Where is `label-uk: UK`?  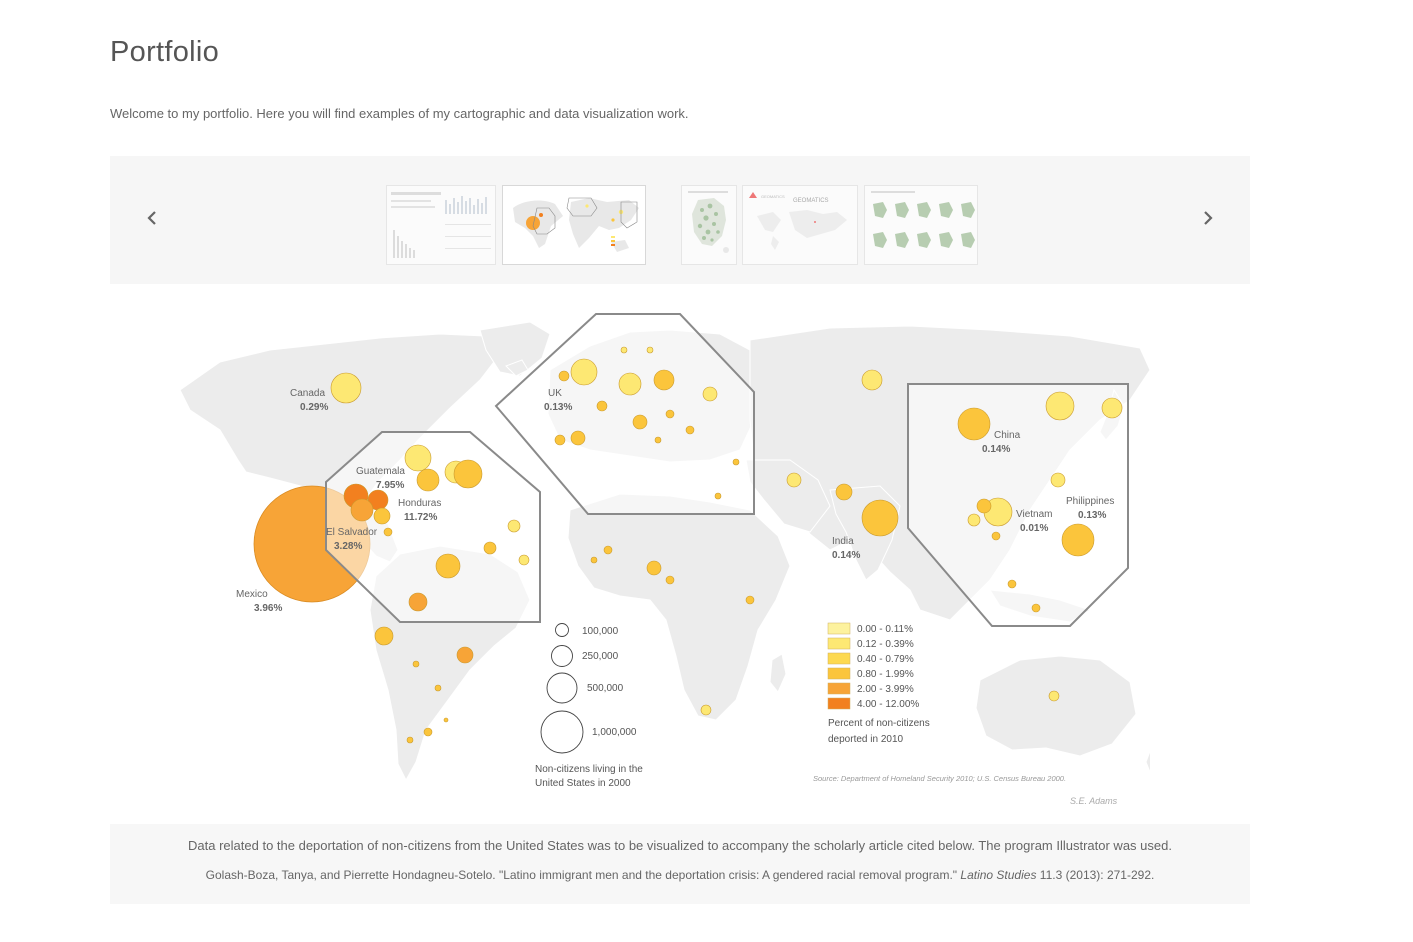 label-uk: UK is located at coordinates (555, 393).